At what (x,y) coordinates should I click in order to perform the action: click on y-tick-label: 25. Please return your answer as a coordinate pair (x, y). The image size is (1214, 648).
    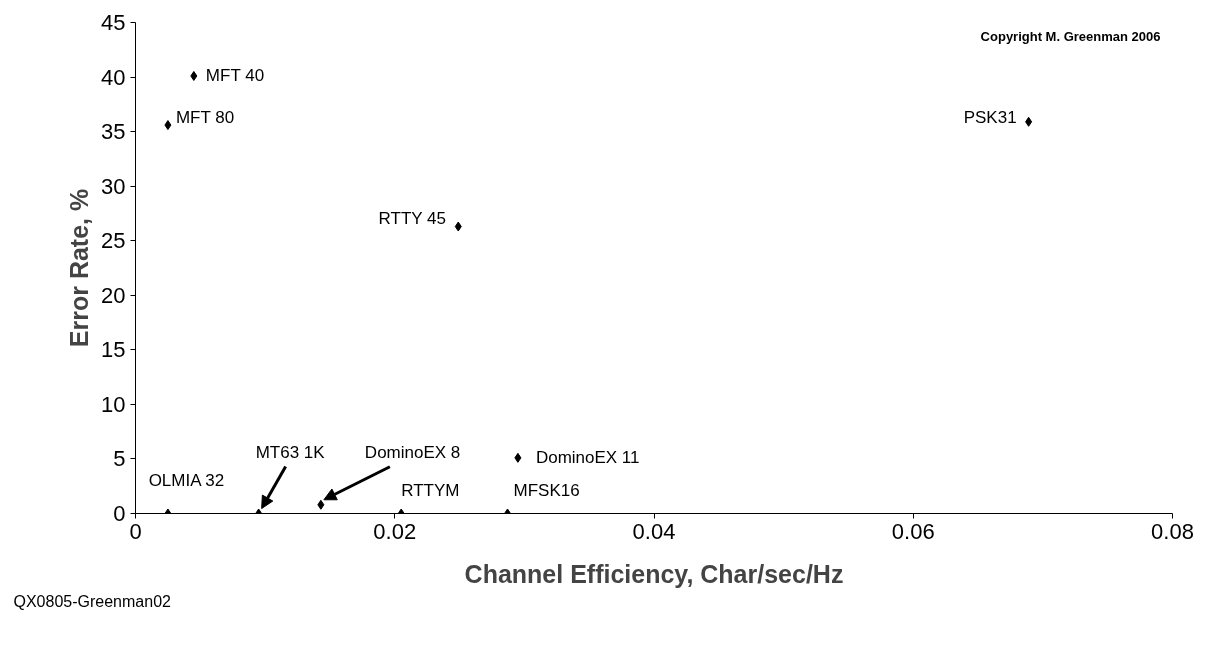
    Looking at the image, I should click on (113, 241).